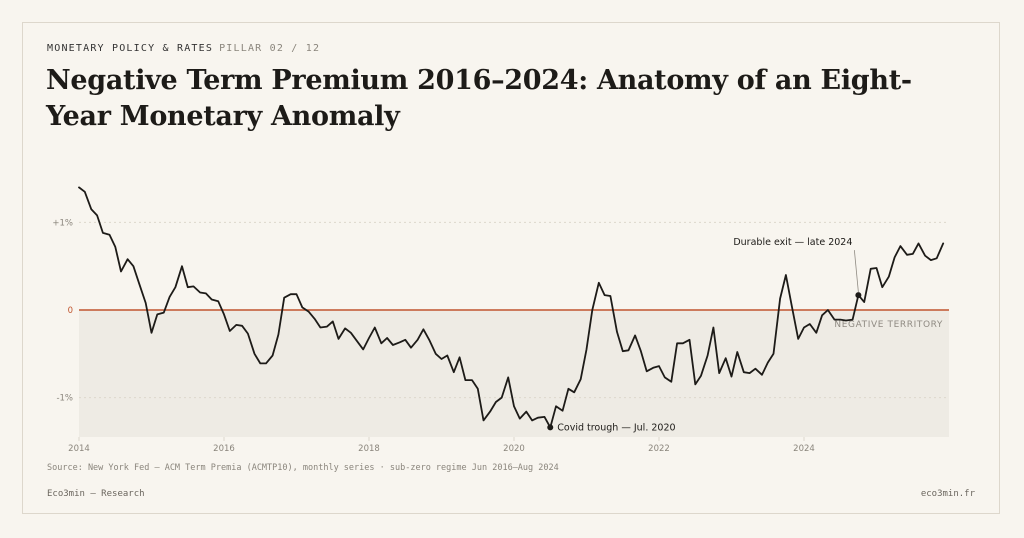 The image size is (1024, 538). I want to click on x-tick-label: 2014, so click(79, 448).